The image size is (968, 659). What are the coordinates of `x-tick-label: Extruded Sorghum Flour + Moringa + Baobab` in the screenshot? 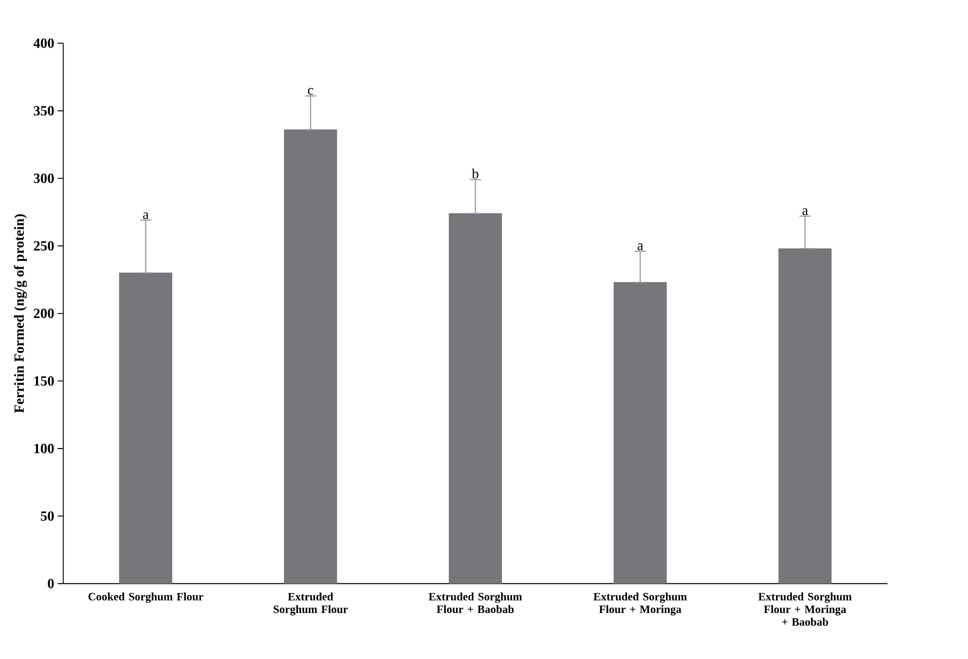 It's located at (805, 609).